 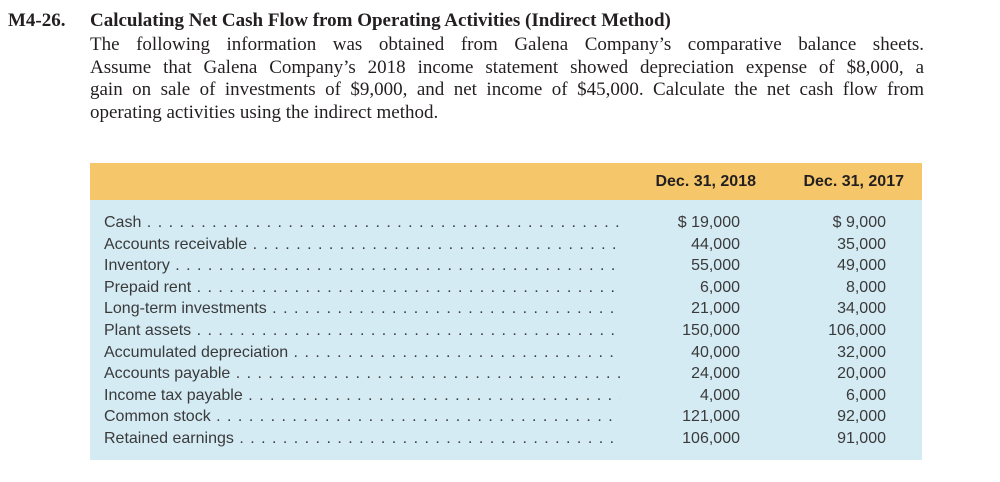 I want to click on table-row: Prepaid rent 6,000 8,000, so click(x=506, y=290).